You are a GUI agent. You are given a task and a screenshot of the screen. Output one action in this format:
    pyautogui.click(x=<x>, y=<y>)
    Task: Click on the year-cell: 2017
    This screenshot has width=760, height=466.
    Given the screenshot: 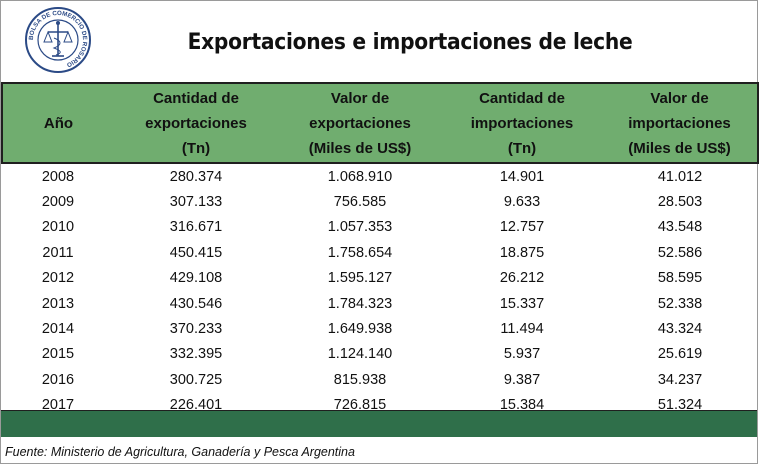 What is the action you would take?
    pyautogui.click(x=58, y=405)
    